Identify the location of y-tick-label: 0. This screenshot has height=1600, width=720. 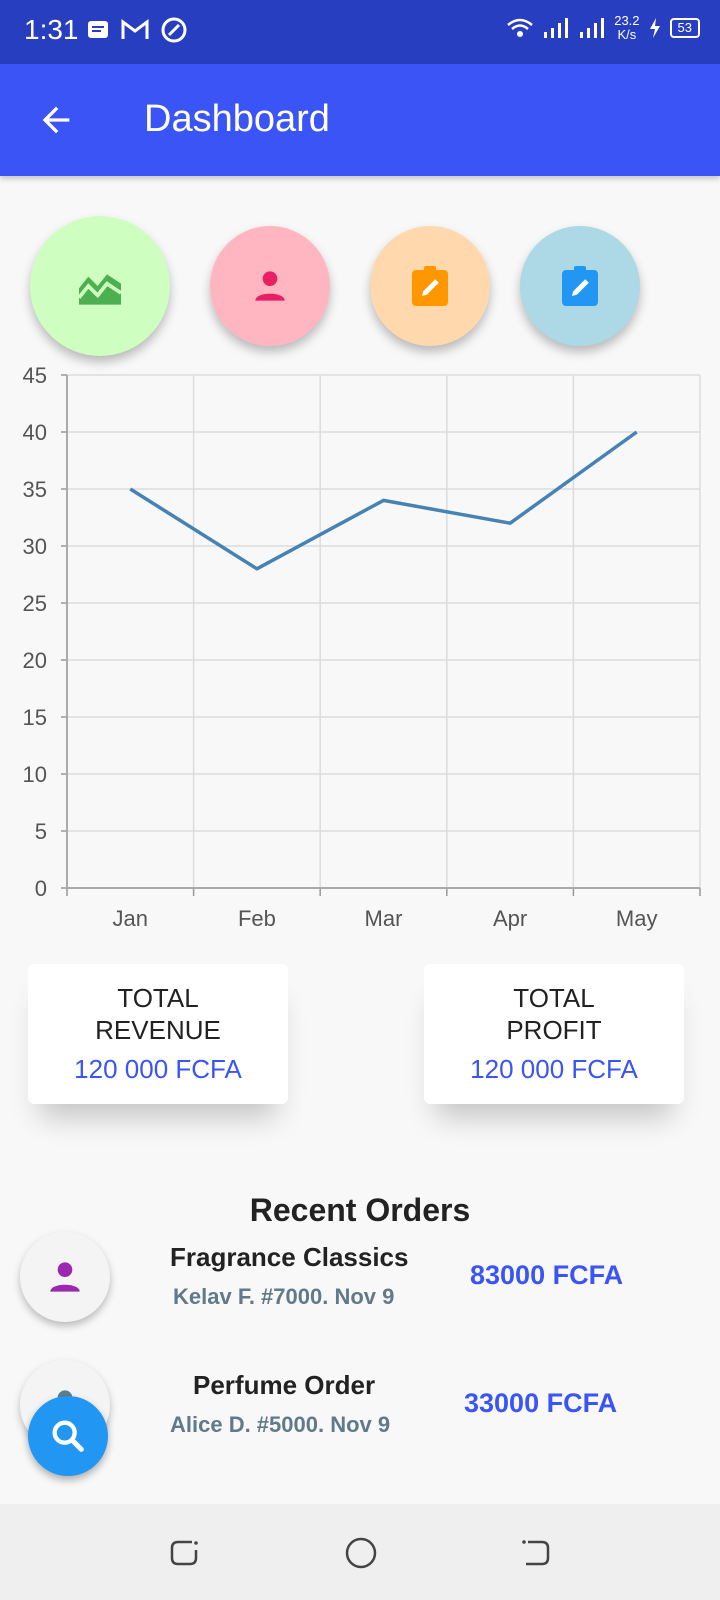
(41, 888).